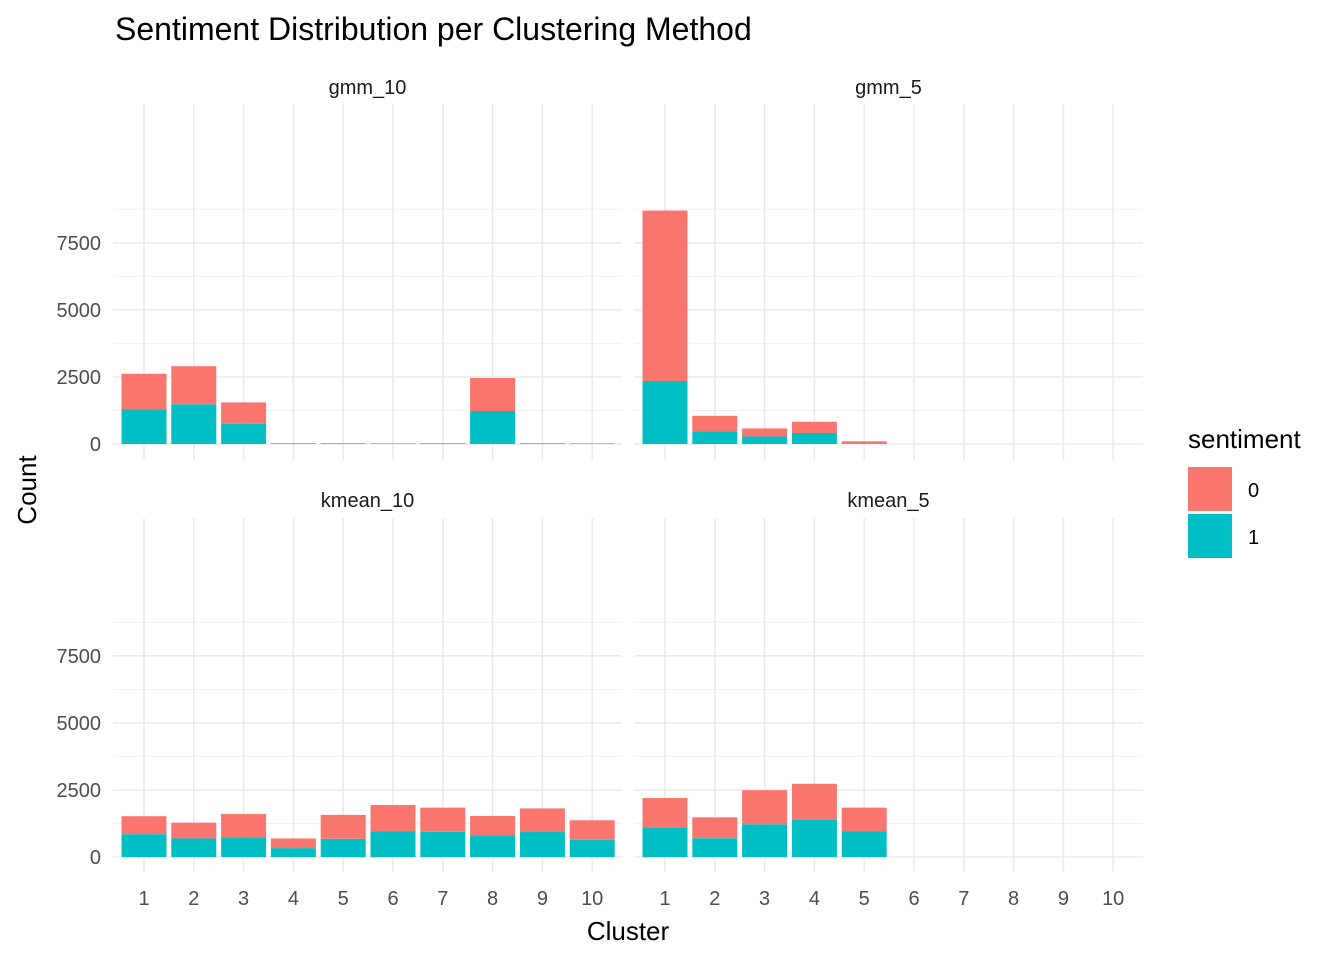 This screenshot has width=1344, height=960. Describe the element at coordinates (1253, 538) in the screenshot. I see `legend-label-1: 1` at that location.